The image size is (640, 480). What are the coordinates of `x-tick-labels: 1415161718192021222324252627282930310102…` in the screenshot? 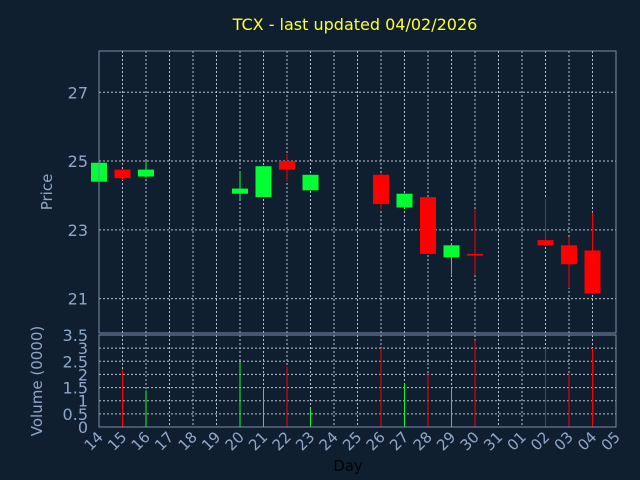 It's located at (352, 441).